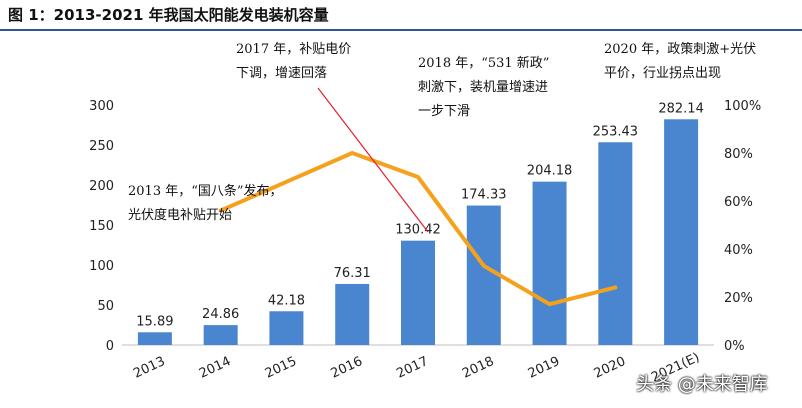 This screenshot has height=408, width=802. Describe the element at coordinates (412, 368) in the screenshot. I see `x-tick-label: 2017` at that location.